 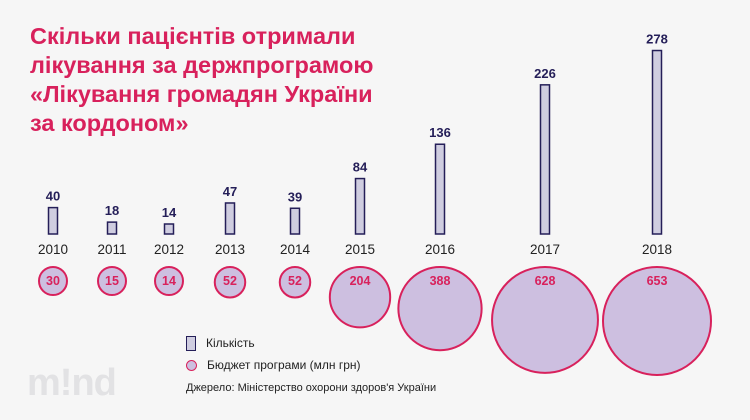 I want to click on title-line: Скільки пацієнтів отримали, so click(x=193, y=36).